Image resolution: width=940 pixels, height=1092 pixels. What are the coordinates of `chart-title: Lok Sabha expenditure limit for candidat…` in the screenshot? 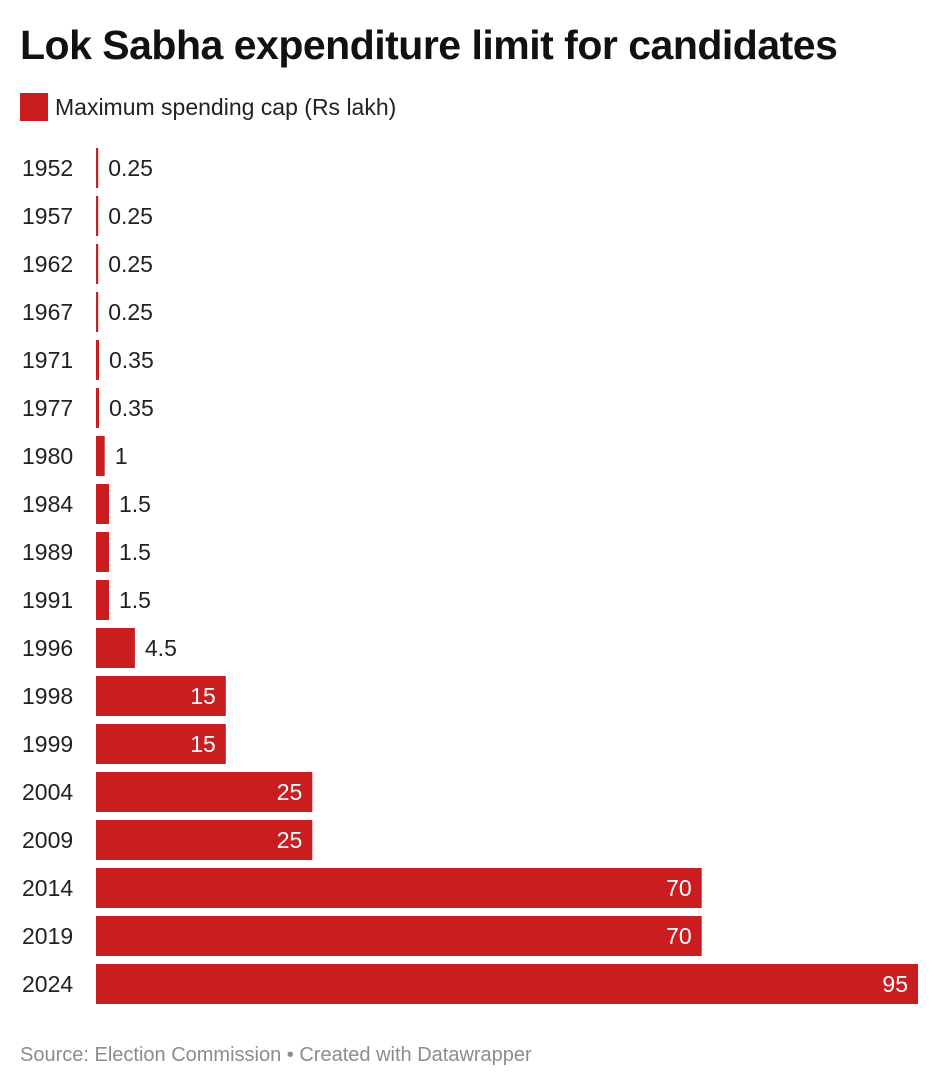 It's located at (429, 45).